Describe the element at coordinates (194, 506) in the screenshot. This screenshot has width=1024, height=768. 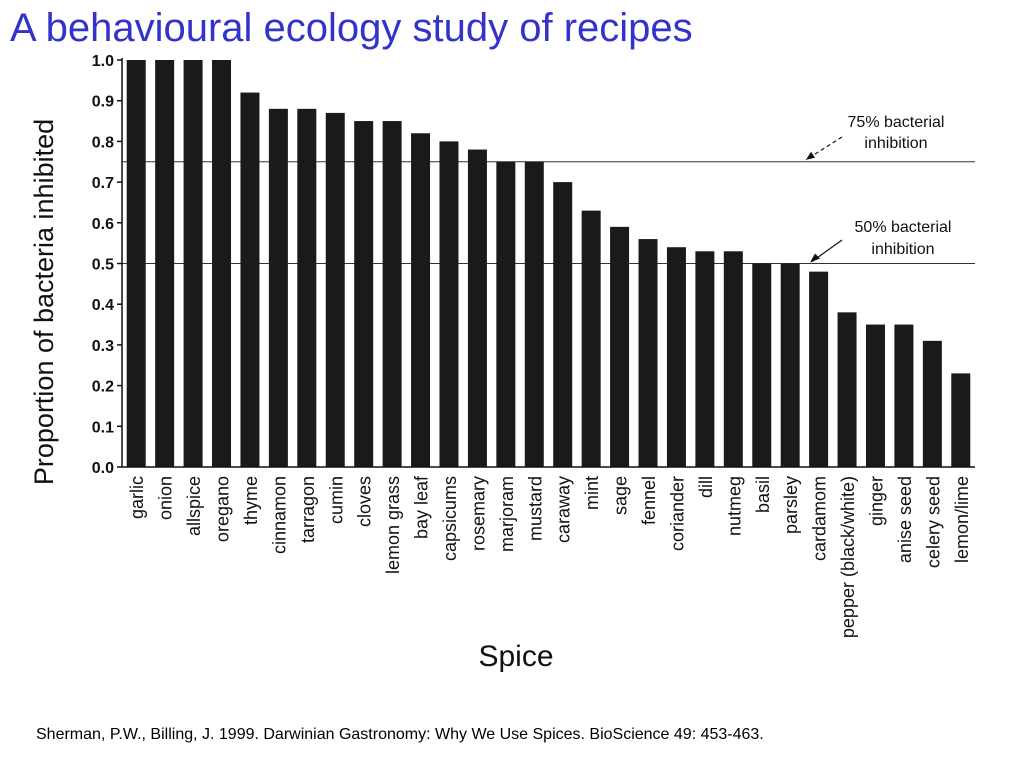
I see `x-tick-label: allspice` at that location.